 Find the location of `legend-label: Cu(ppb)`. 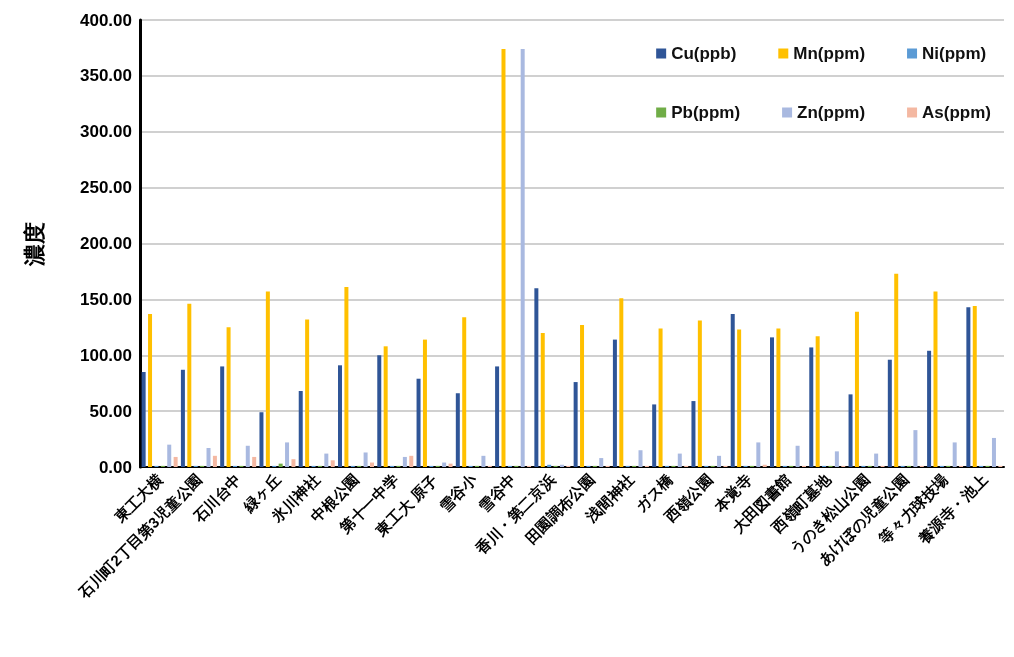

legend-label: Cu(ppb) is located at coordinates (704, 53).